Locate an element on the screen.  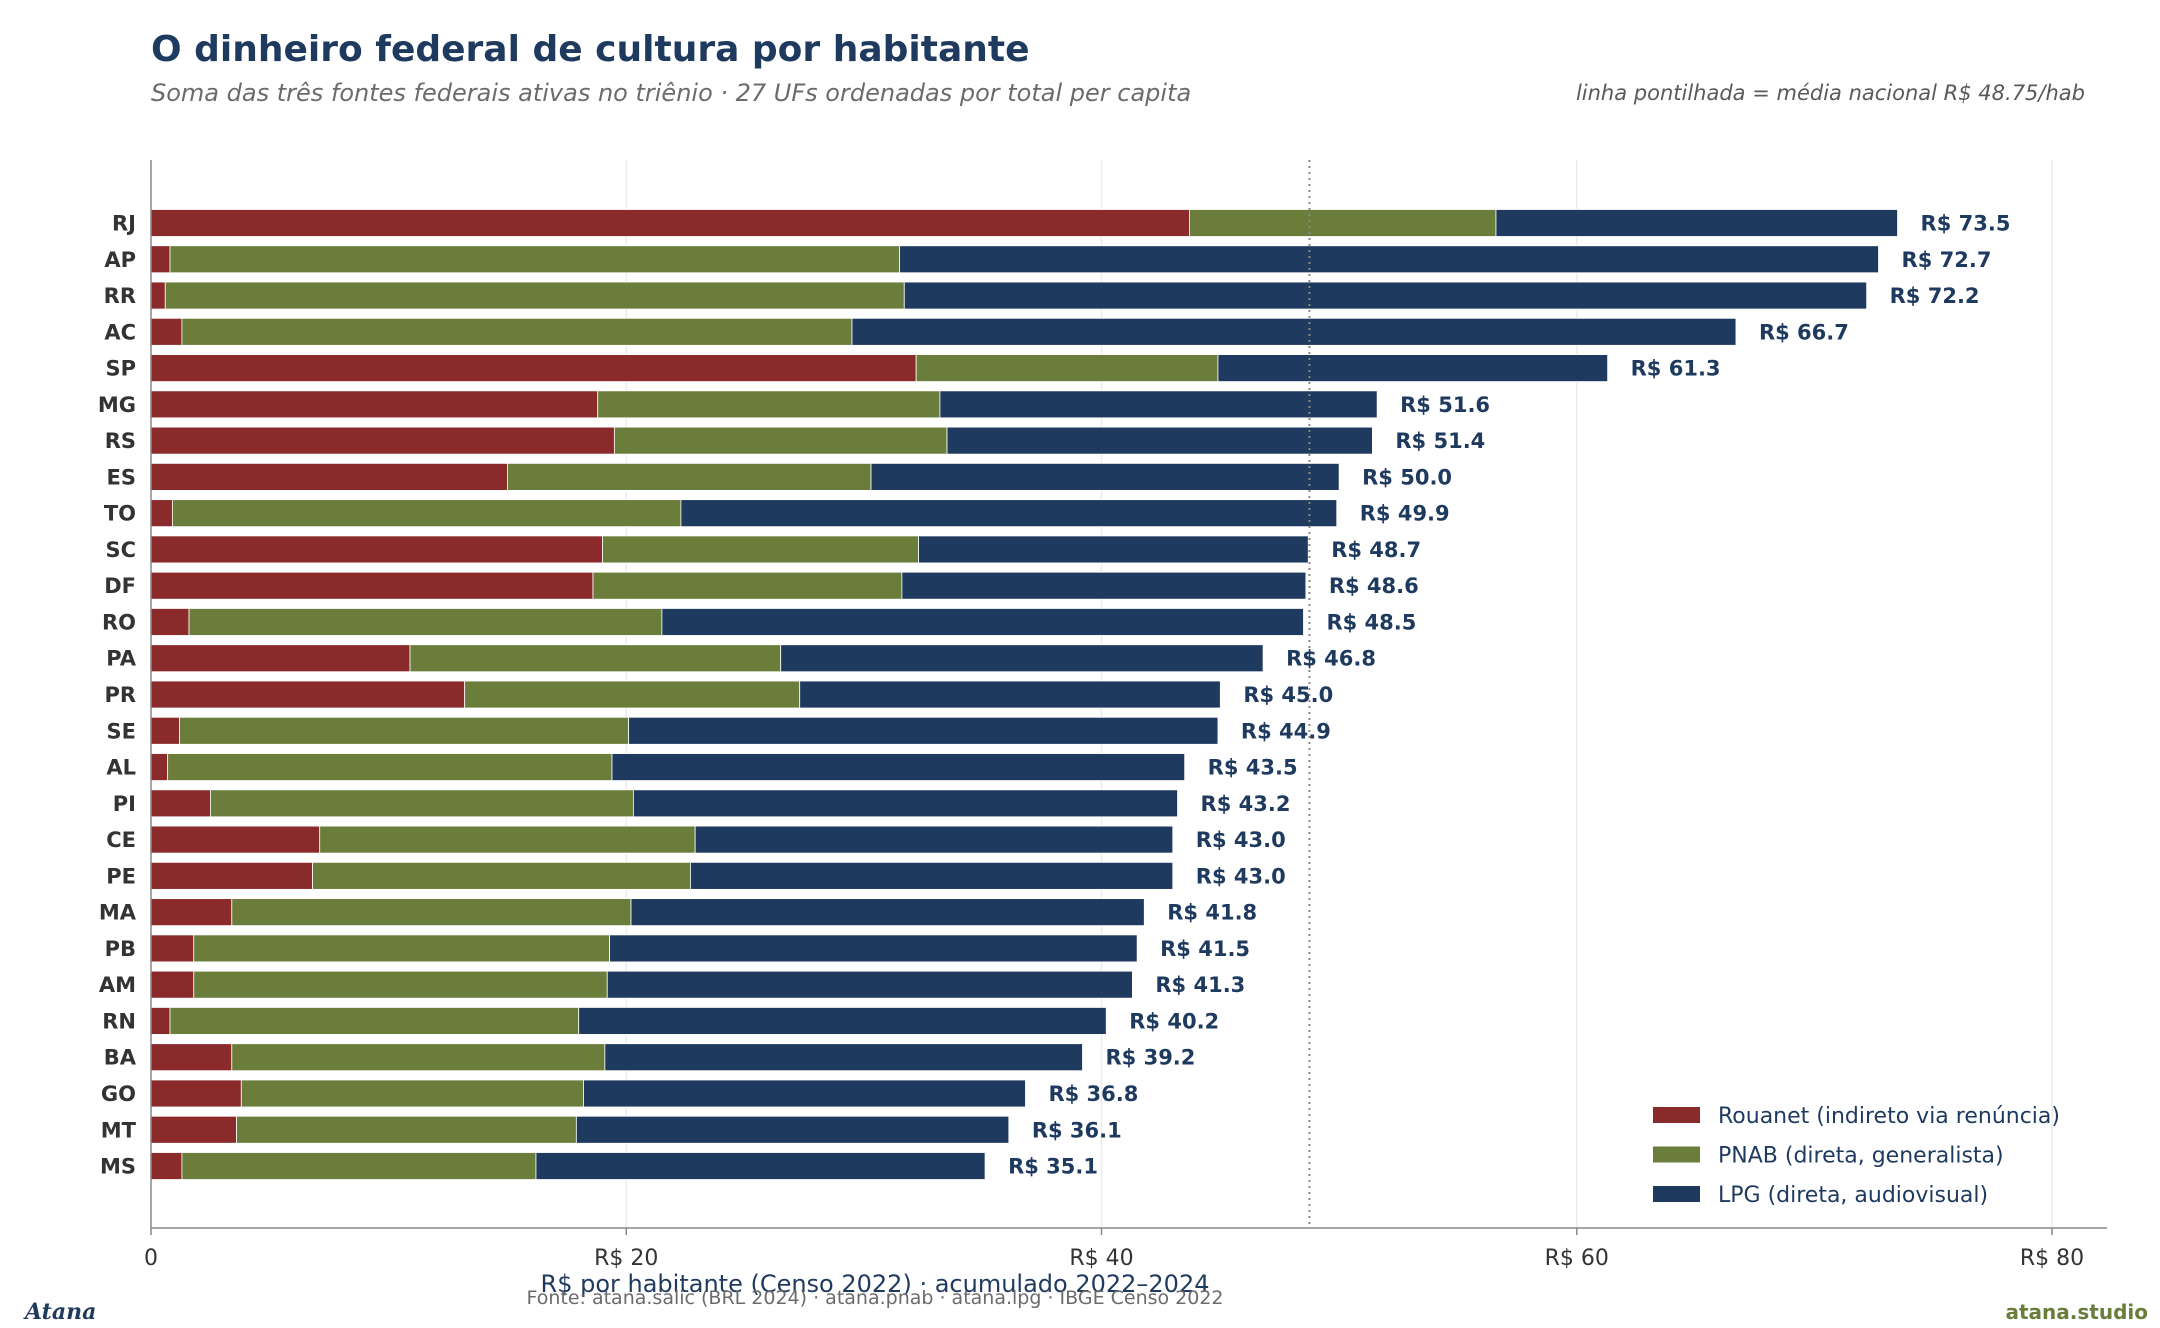
y-tick-label: GO is located at coordinates (118, 1094).